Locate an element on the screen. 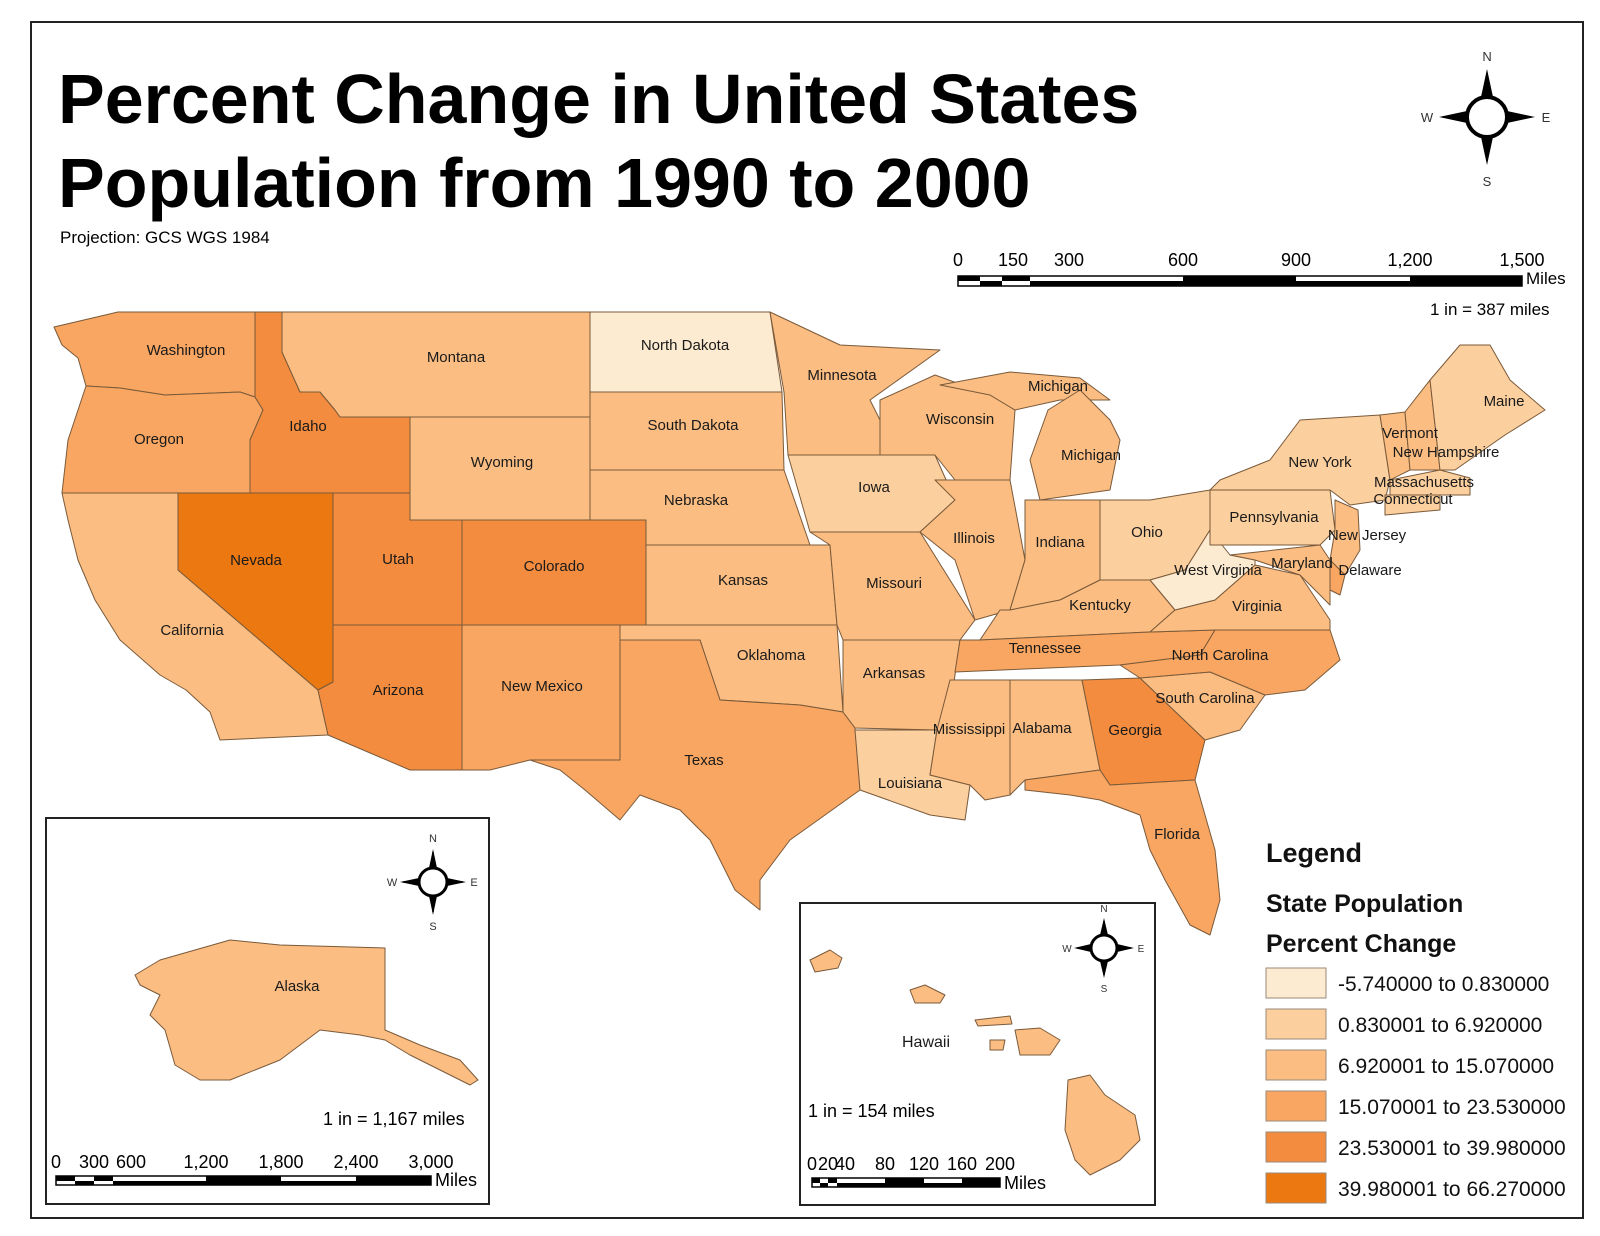 The width and height of the screenshot is (1600, 1236). scale-ratio: 1 in = 387 miles is located at coordinates (1490, 309).